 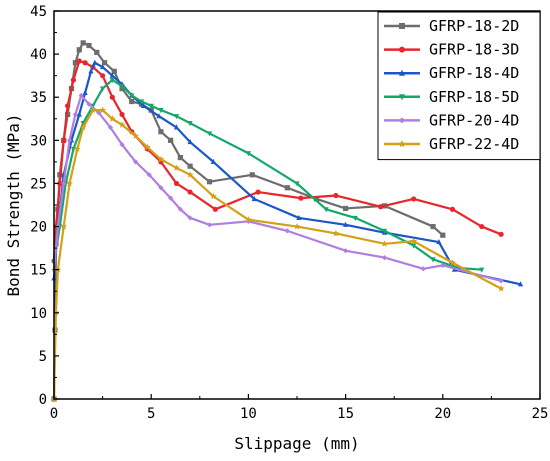 I want to click on y-tick-label: 5, so click(x=43, y=357).